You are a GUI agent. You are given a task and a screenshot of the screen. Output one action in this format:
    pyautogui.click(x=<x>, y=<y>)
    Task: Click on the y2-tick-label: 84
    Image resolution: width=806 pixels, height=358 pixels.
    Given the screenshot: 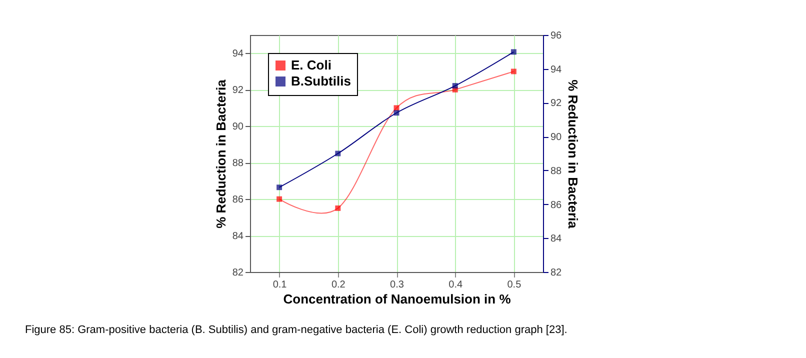 What is the action you would take?
    pyautogui.click(x=556, y=239)
    